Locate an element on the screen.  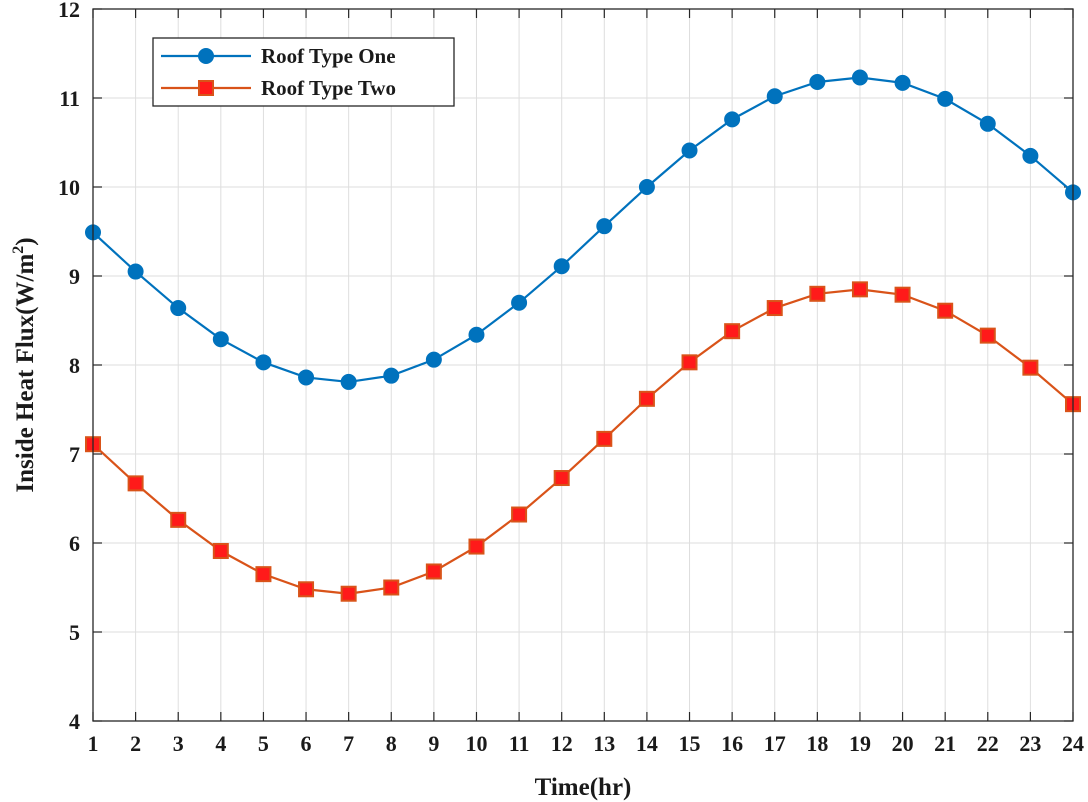
x-tick-label: 13 is located at coordinates (604, 743).